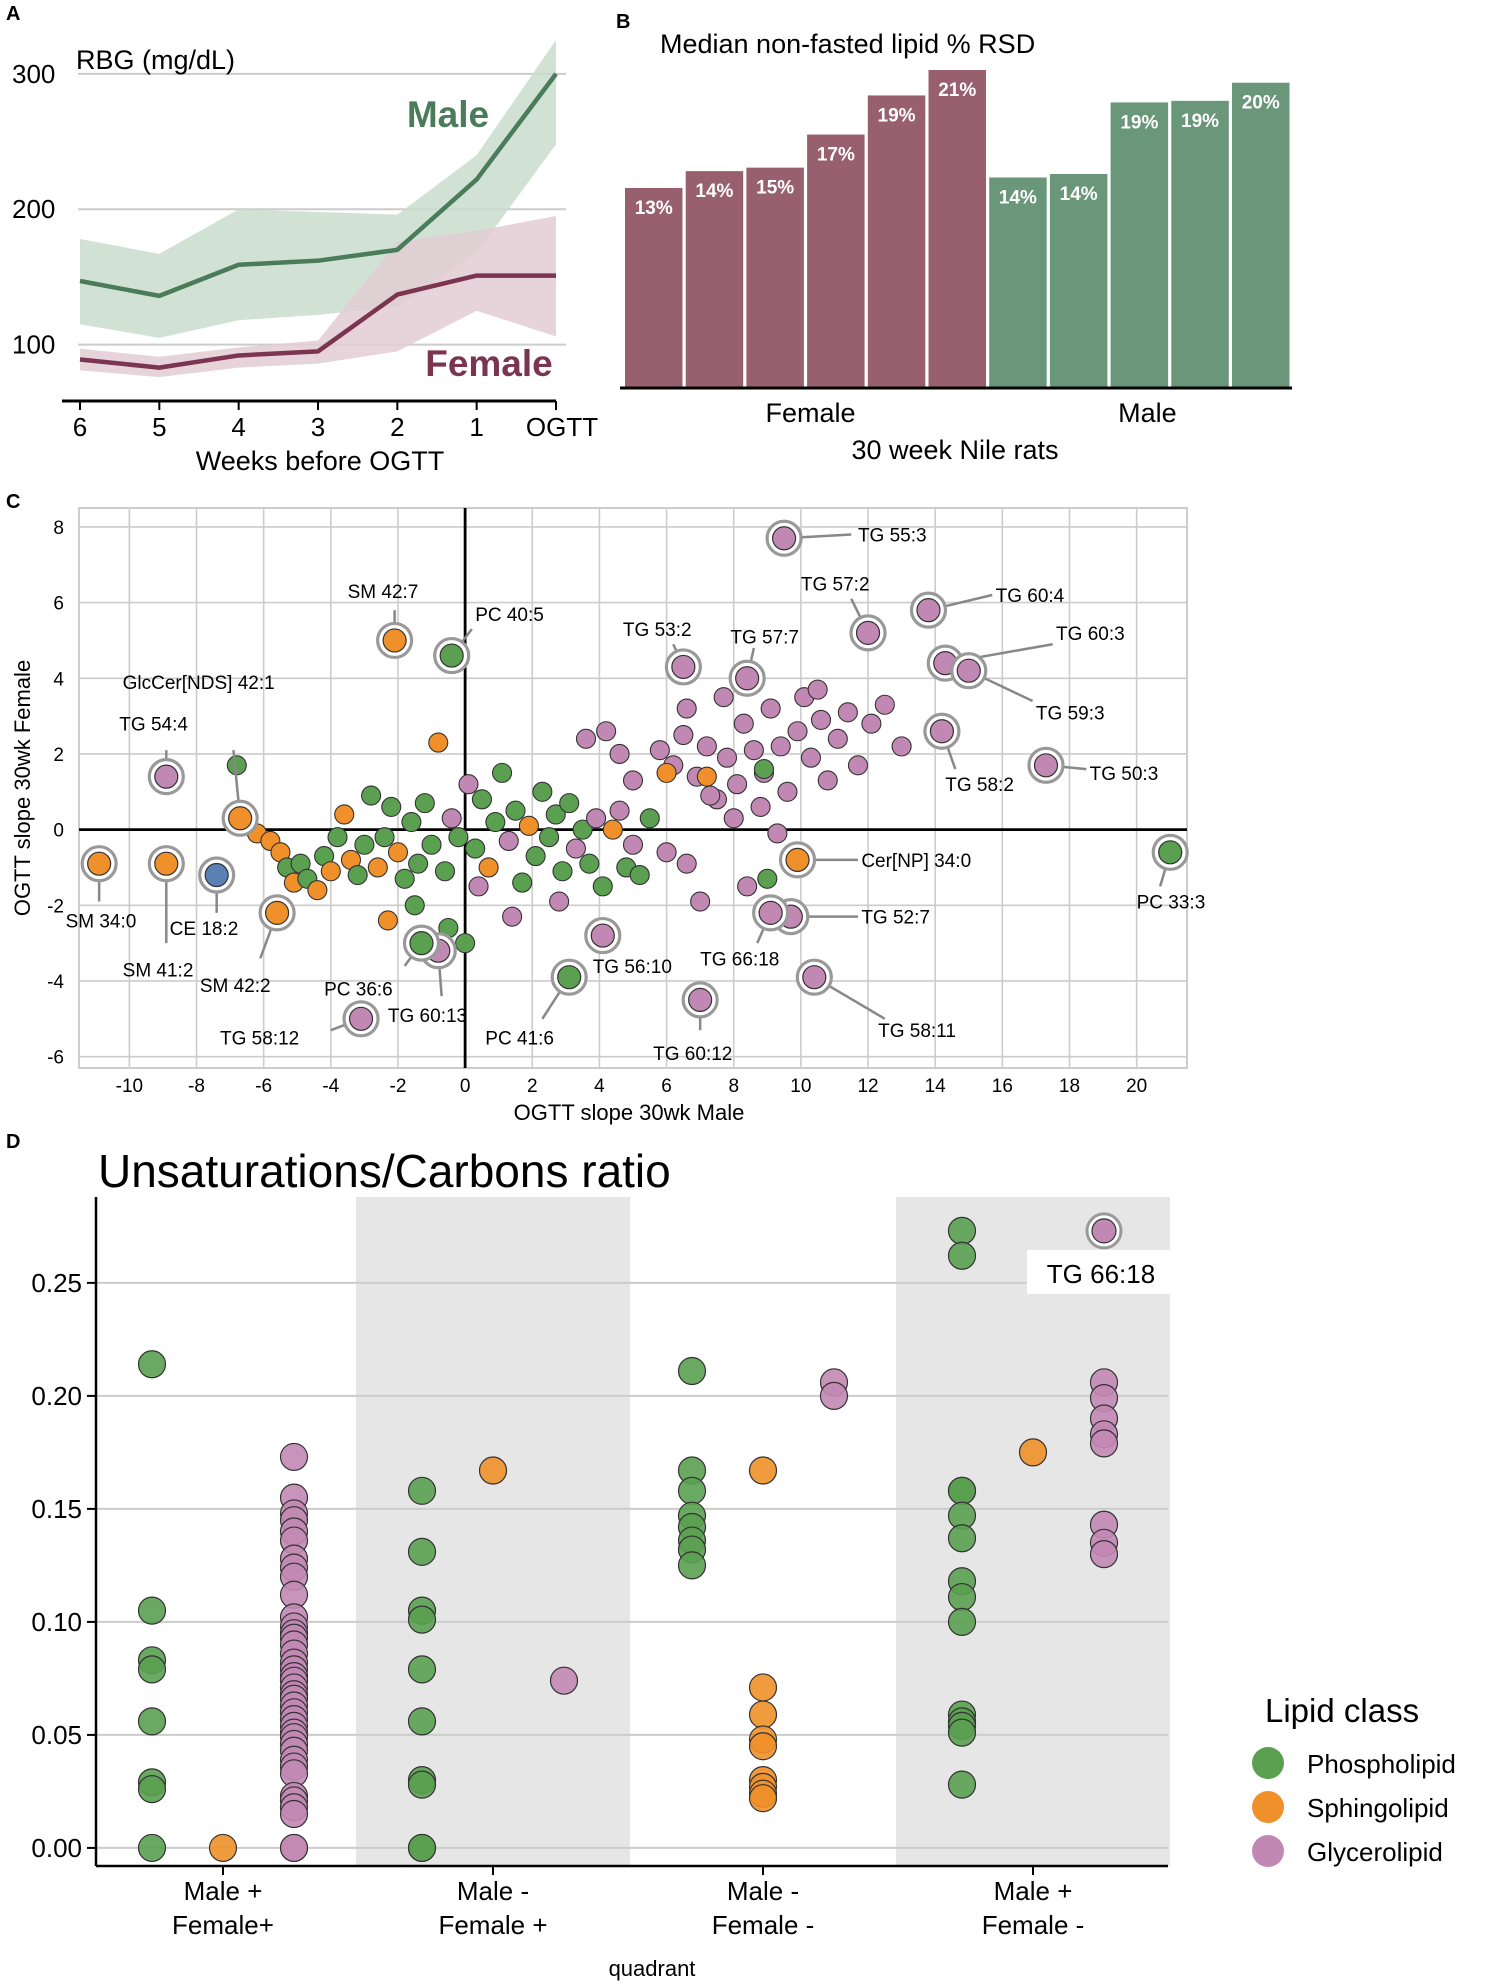  Describe the element at coordinates (22, 788) in the screenshot. I see `panel-c-y-label: OGTT slope 30wk Female` at that location.